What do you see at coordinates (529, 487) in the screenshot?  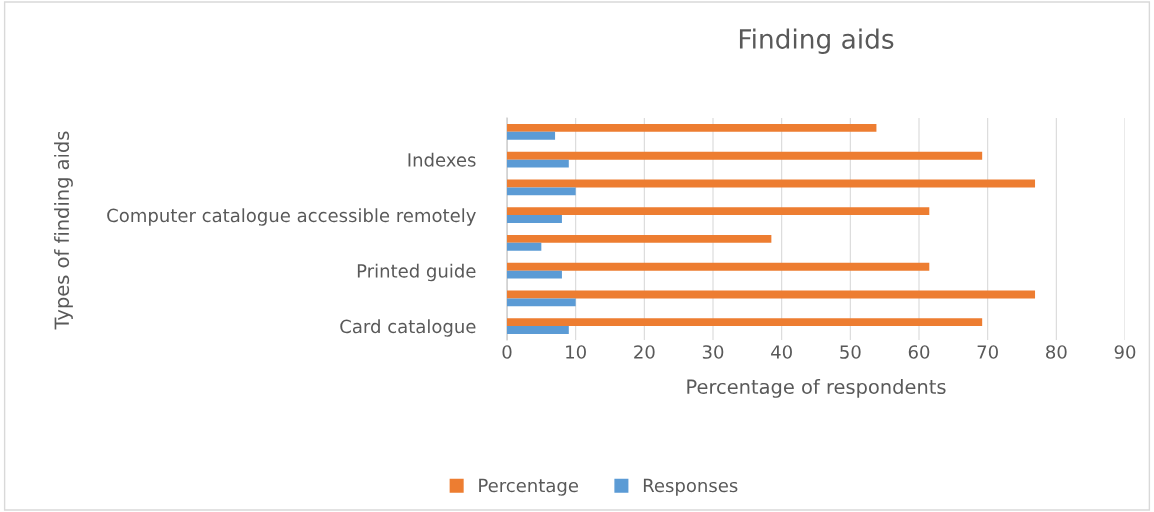 I see `legend-label: Percentage` at bounding box center [529, 487].